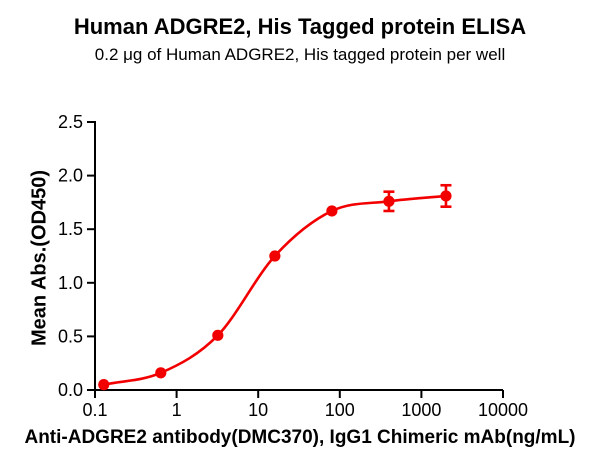  What do you see at coordinates (503, 410) in the screenshot?
I see `x-tick-label: 10000` at bounding box center [503, 410].